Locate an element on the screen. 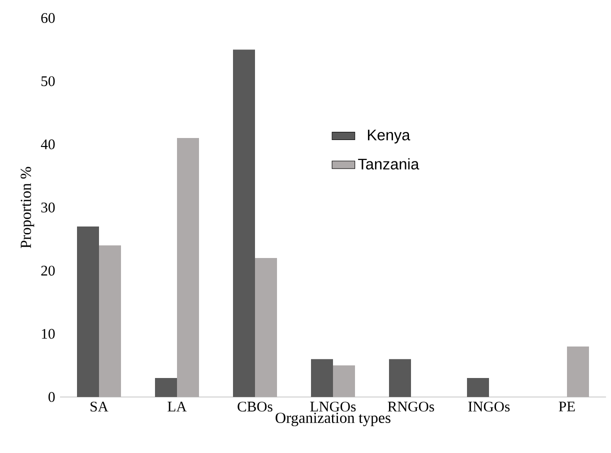 The image size is (611, 453). y-tick-label: 10 is located at coordinates (48, 333).